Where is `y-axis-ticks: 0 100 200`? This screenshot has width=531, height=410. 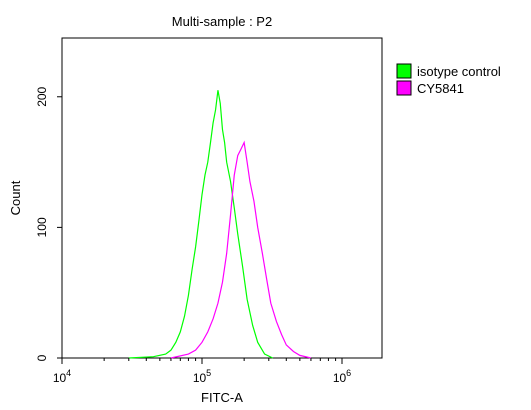
y-axis-ticks: 0 100 200 is located at coordinates (48, 223).